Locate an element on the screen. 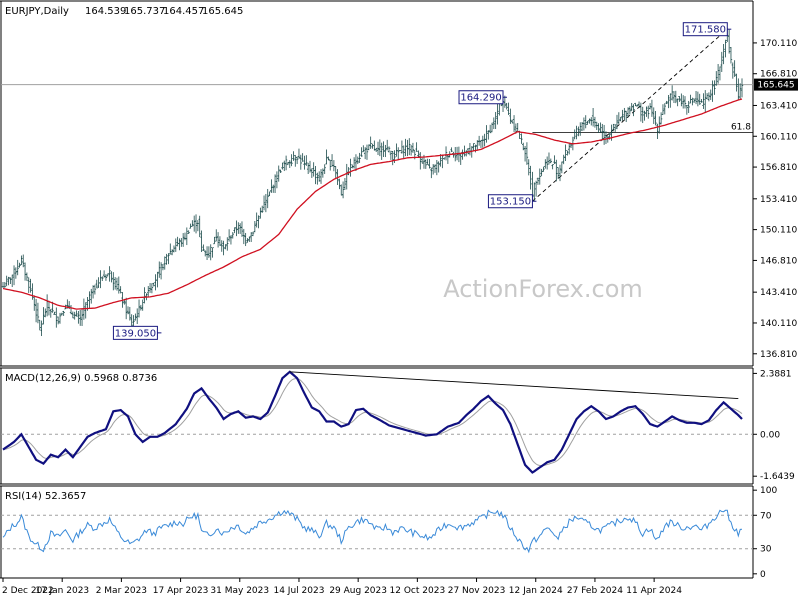  price-tick-label: 136.810 is located at coordinates (778, 355).